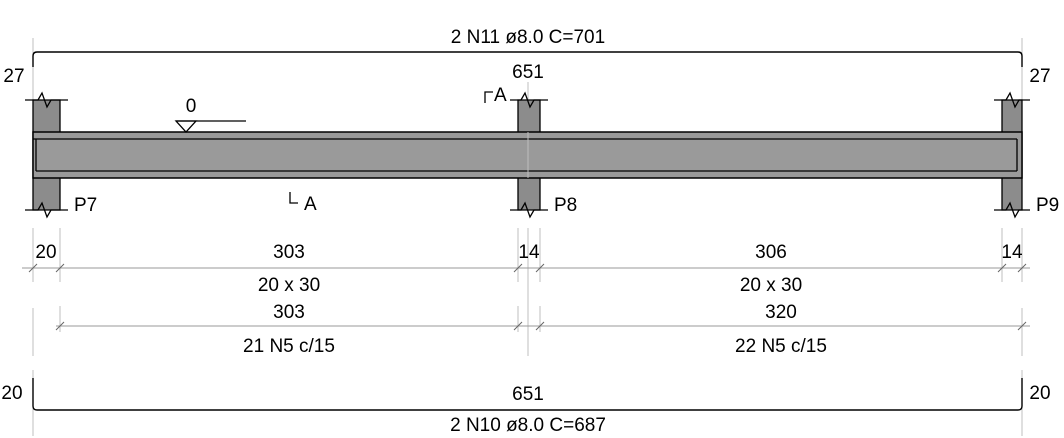  Describe the element at coordinates (527, 59) in the screenshot. I see `top-rebar` at that location.